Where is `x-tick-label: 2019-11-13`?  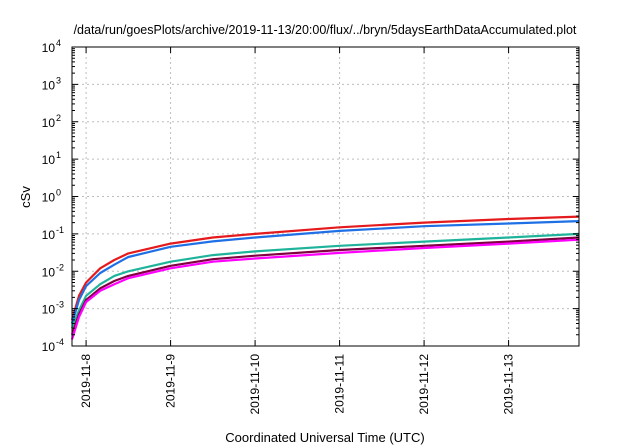 x-tick-label: 2019-11-13 is located at coordinates (509, 384).